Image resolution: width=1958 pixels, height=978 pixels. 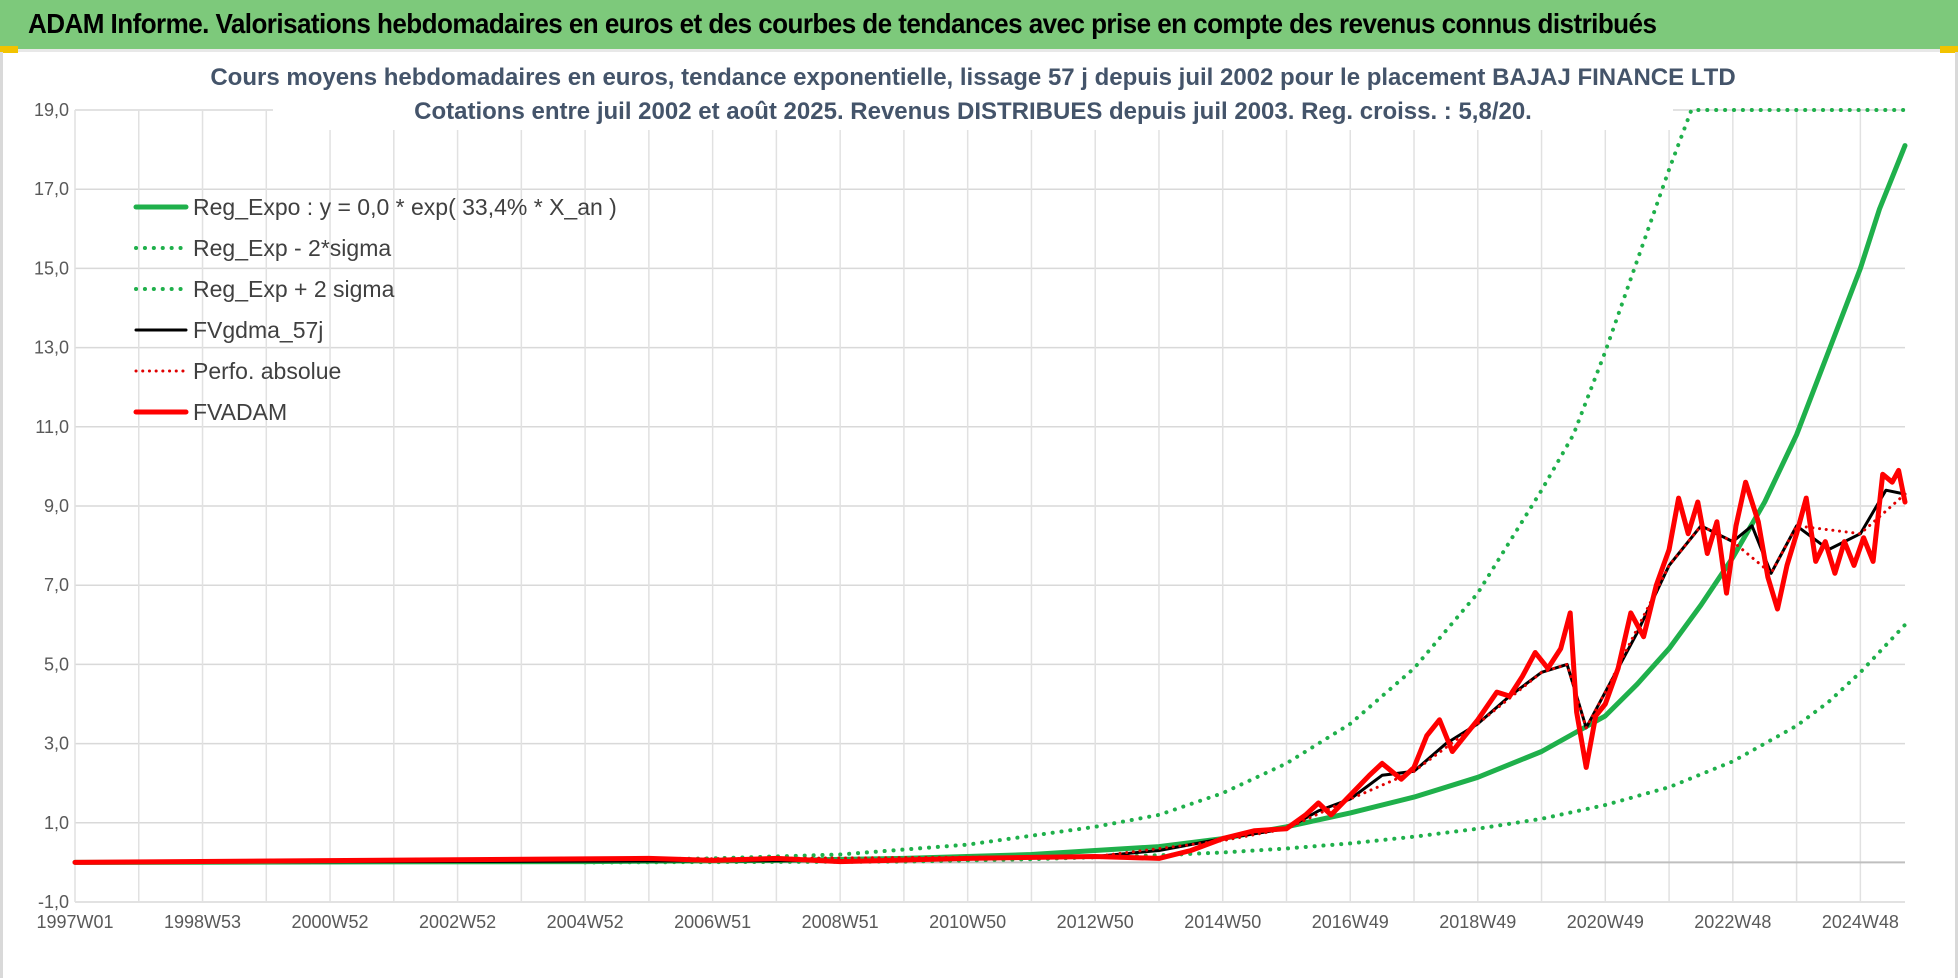 What do you see at coordinates (1860, 922) in the screenshot?
I see `x-tick-label: 2024W48` at bounding box center [1860, 922].